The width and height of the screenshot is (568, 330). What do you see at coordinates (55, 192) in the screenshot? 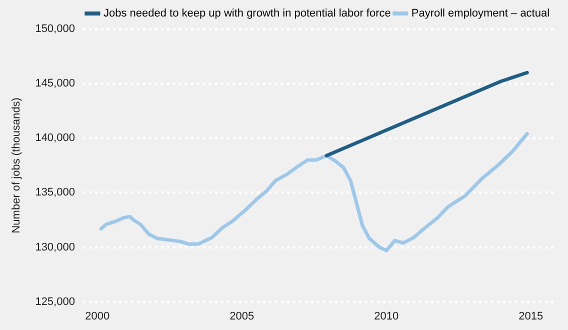
I see `y-tick-label: 135,000` at bounding box center [55, 192].